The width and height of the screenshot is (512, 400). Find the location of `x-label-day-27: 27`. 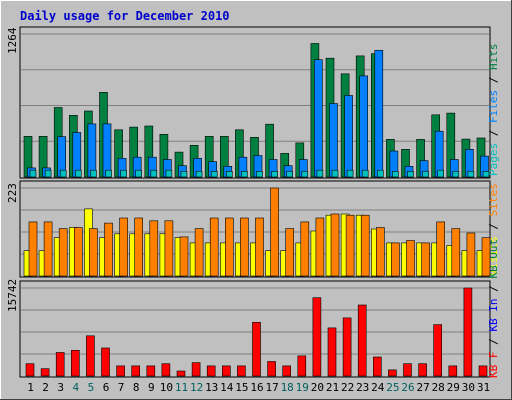

x-label-day-27: 27 is located at coordinates (422, 387).